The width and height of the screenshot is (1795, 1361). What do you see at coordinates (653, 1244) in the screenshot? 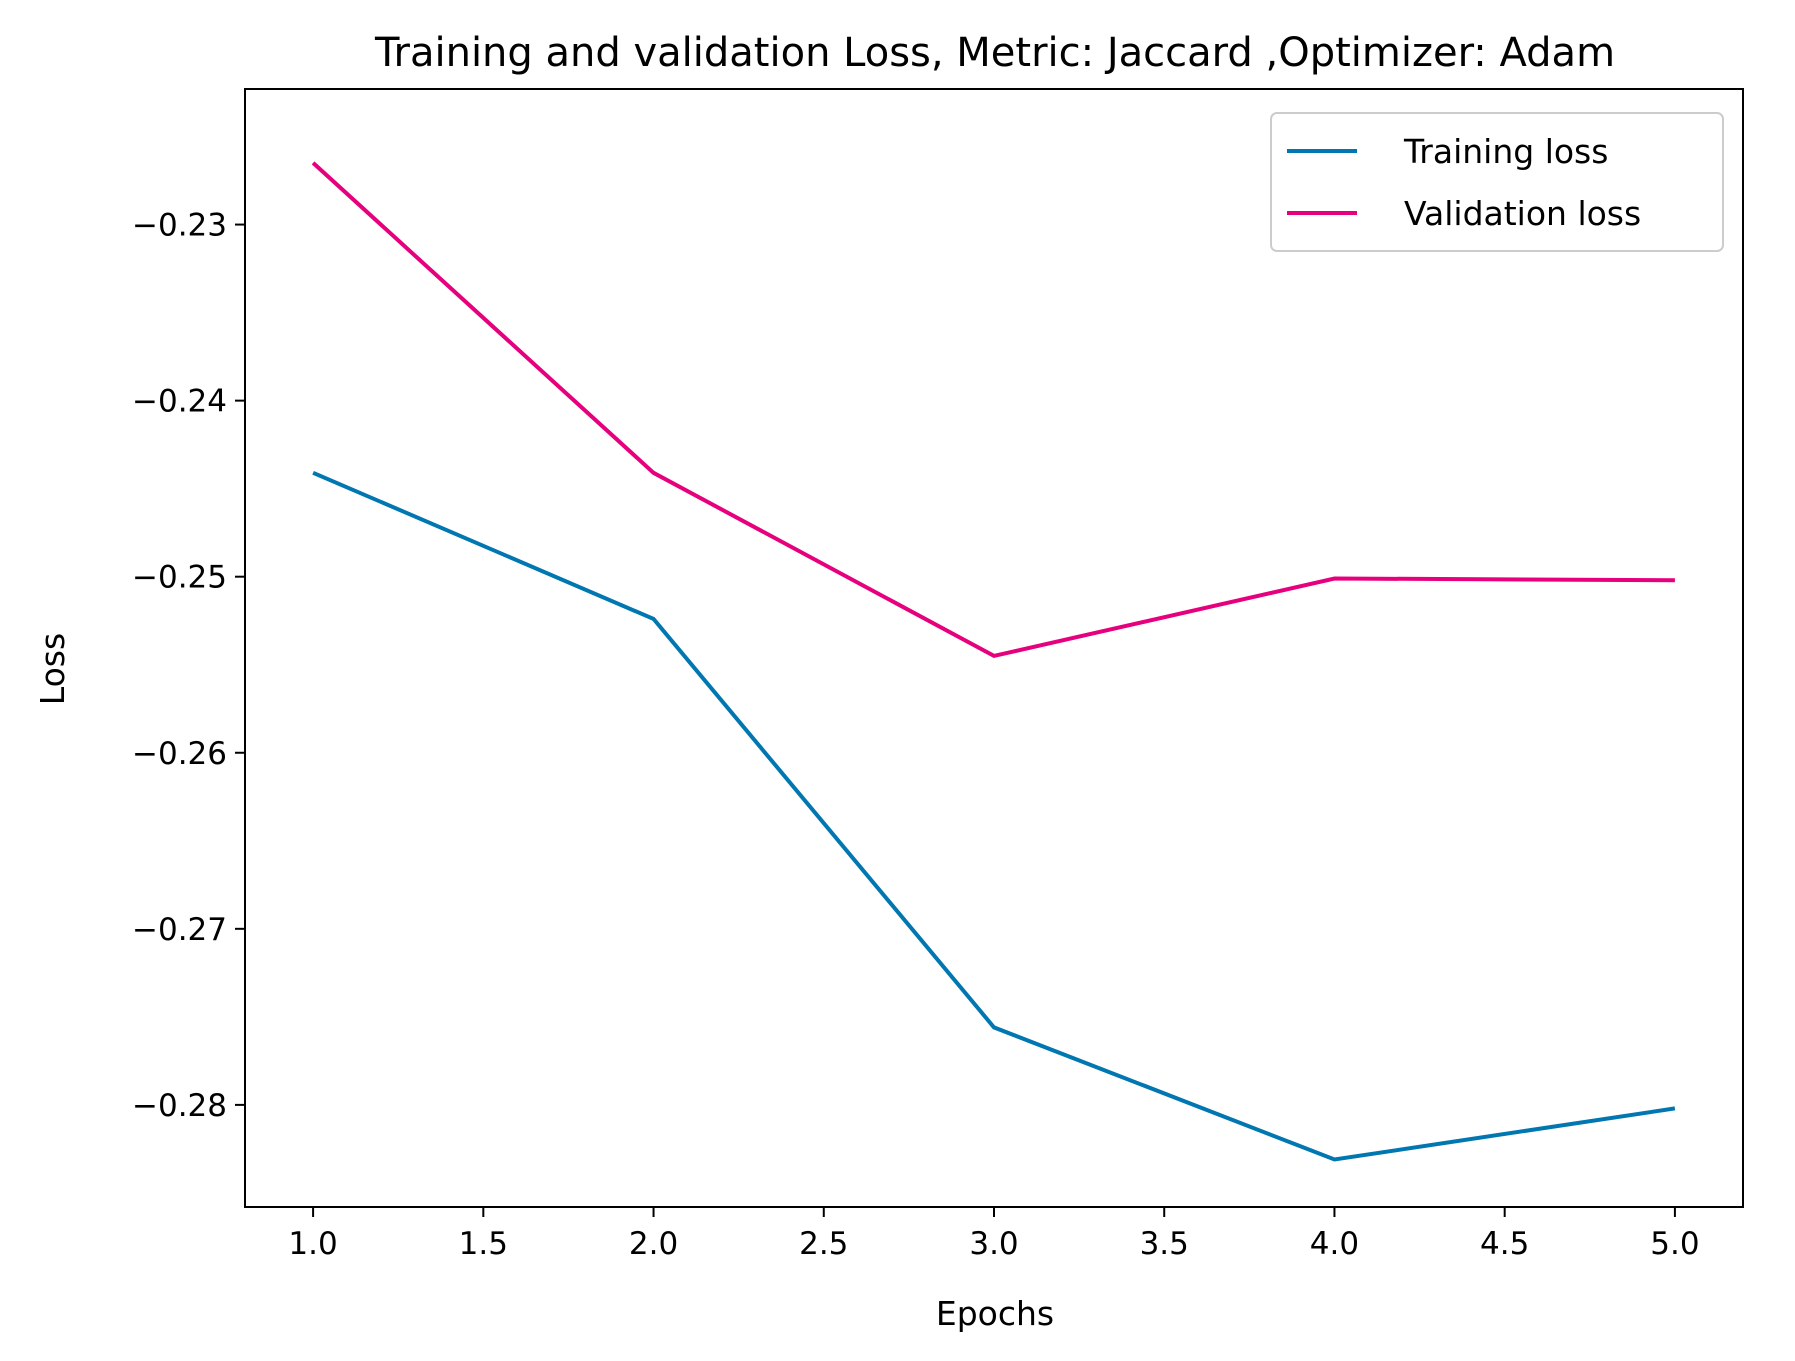
I see `x-tick-label: 2.0` at bounding box center [653, 1244].